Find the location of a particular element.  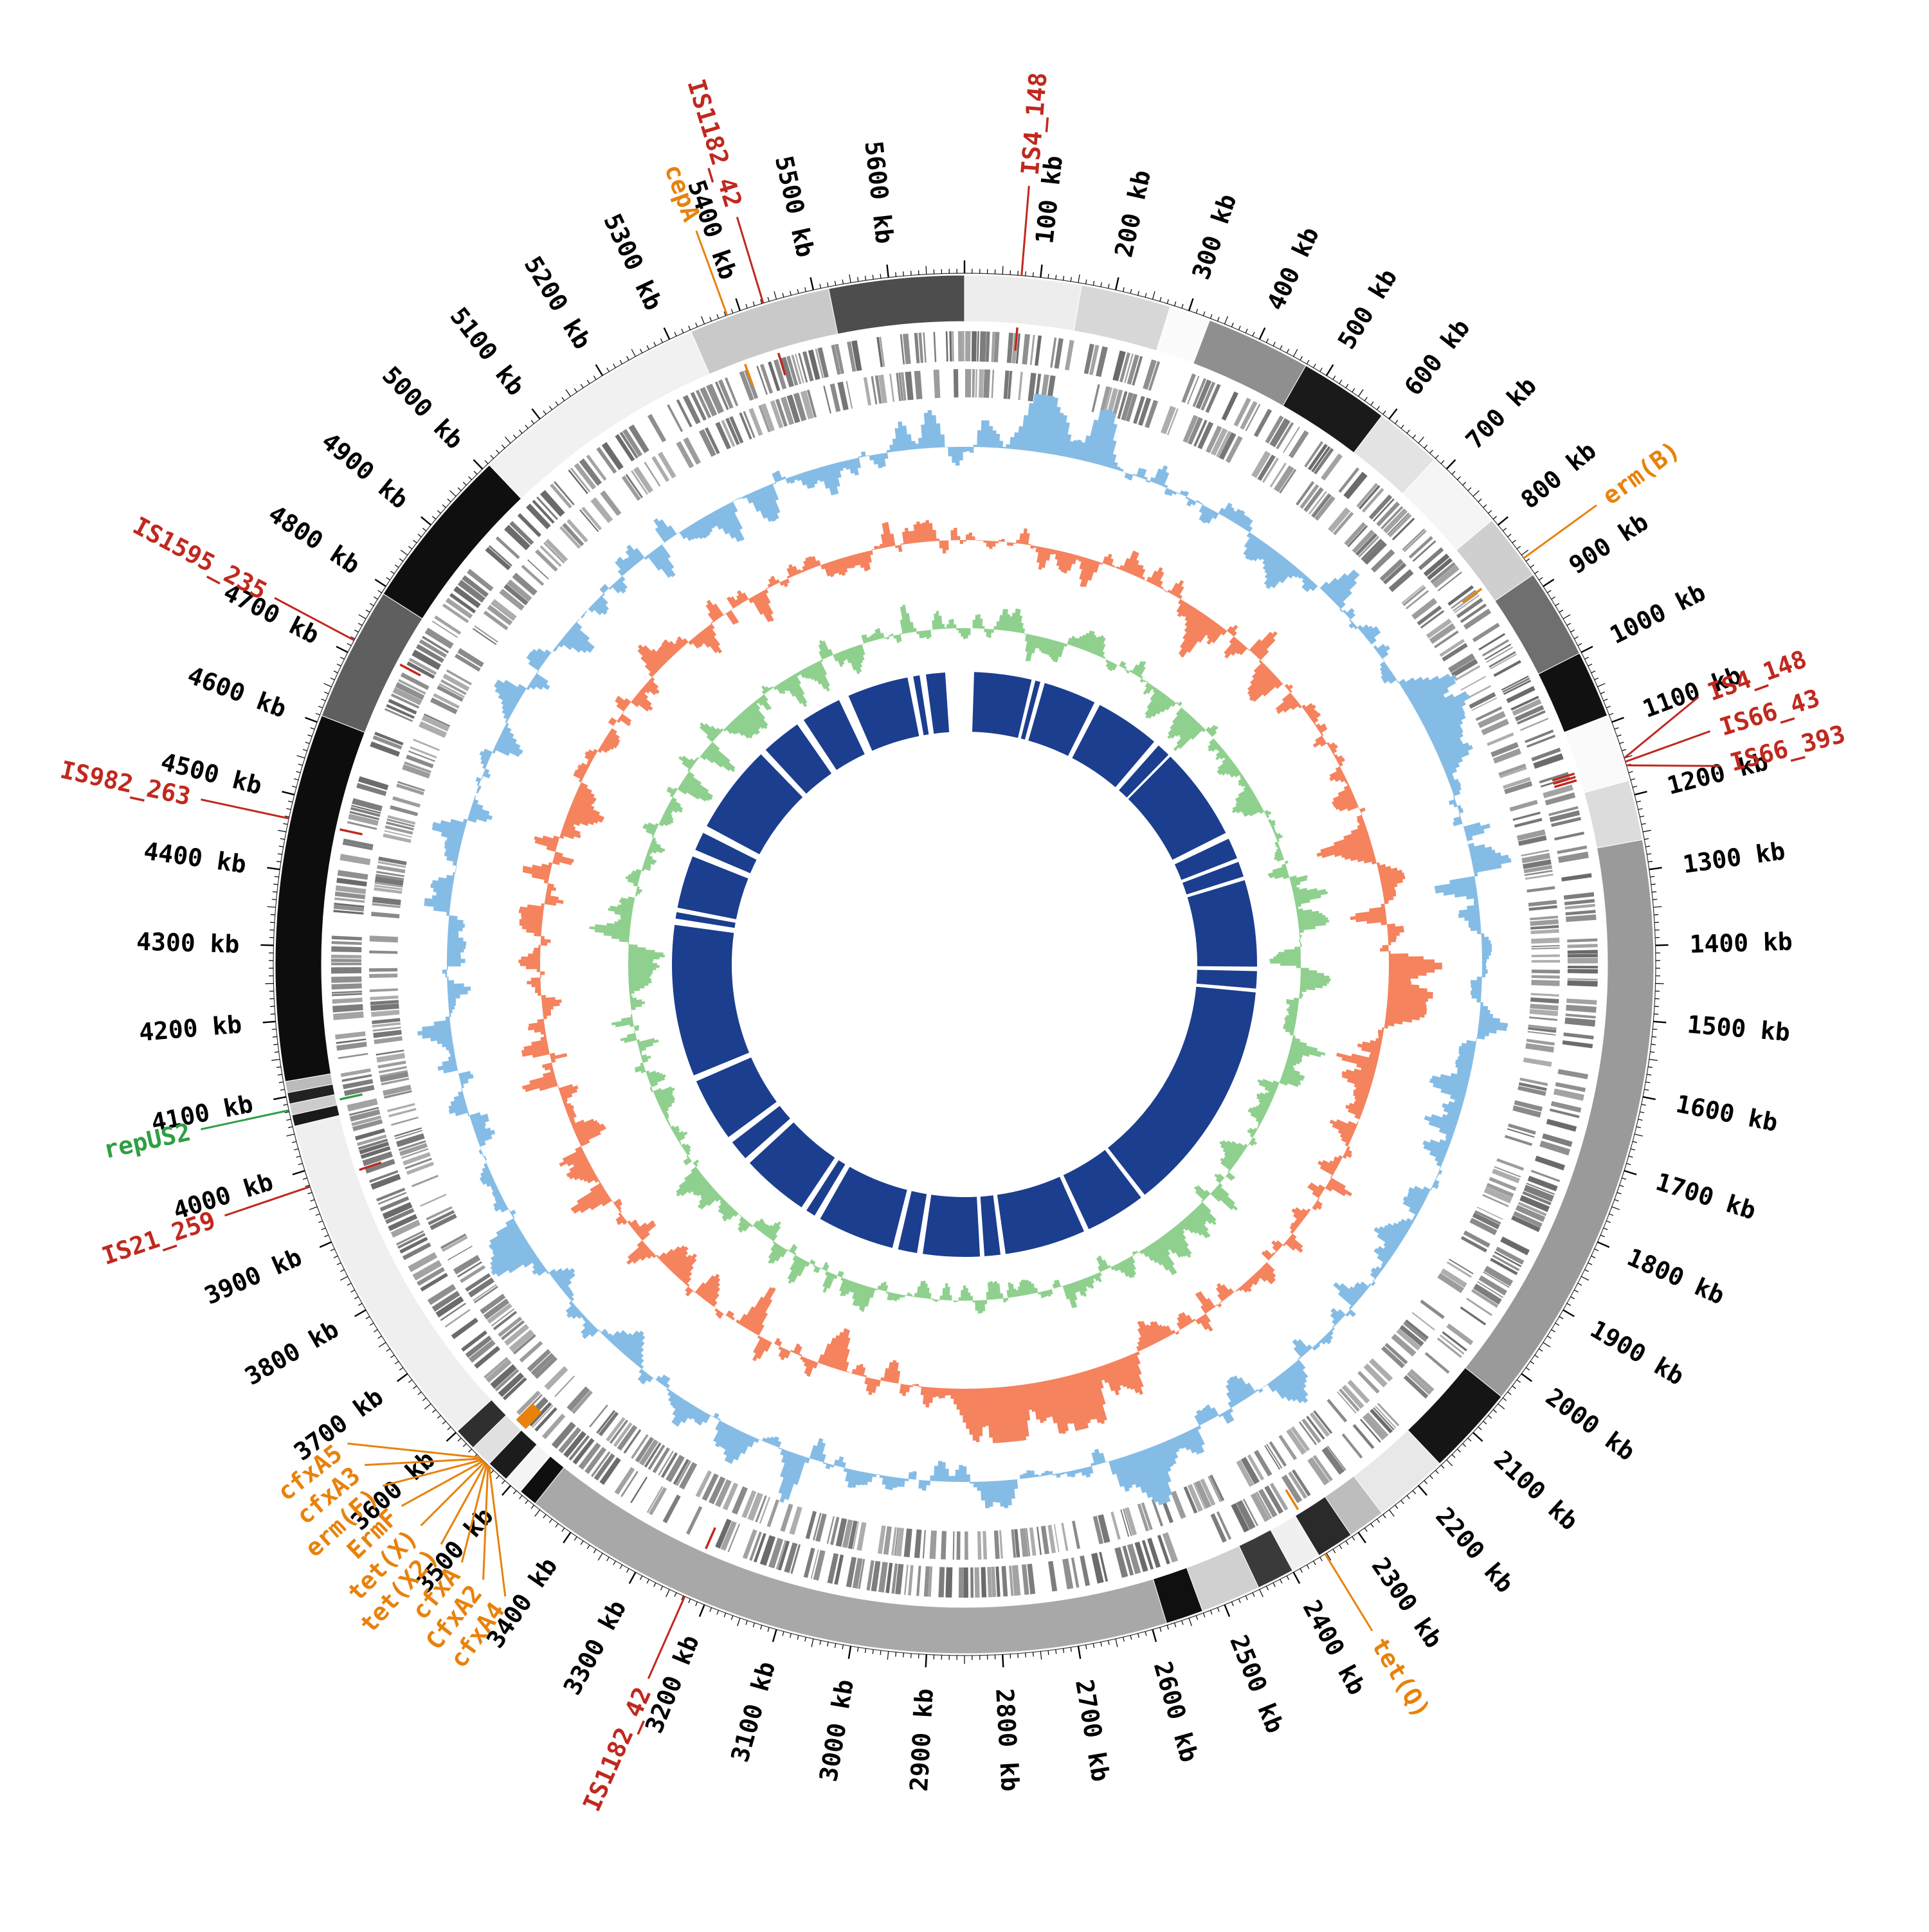

annotation-label: IS21_259 is located at coordinates (158, 1237).